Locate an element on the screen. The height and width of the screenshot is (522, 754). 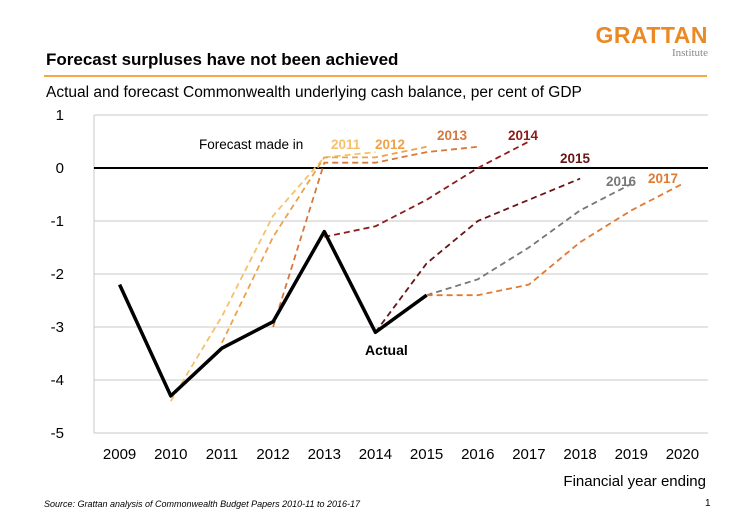
x-tick-label: 2011 is located at coordinates (222, 454).